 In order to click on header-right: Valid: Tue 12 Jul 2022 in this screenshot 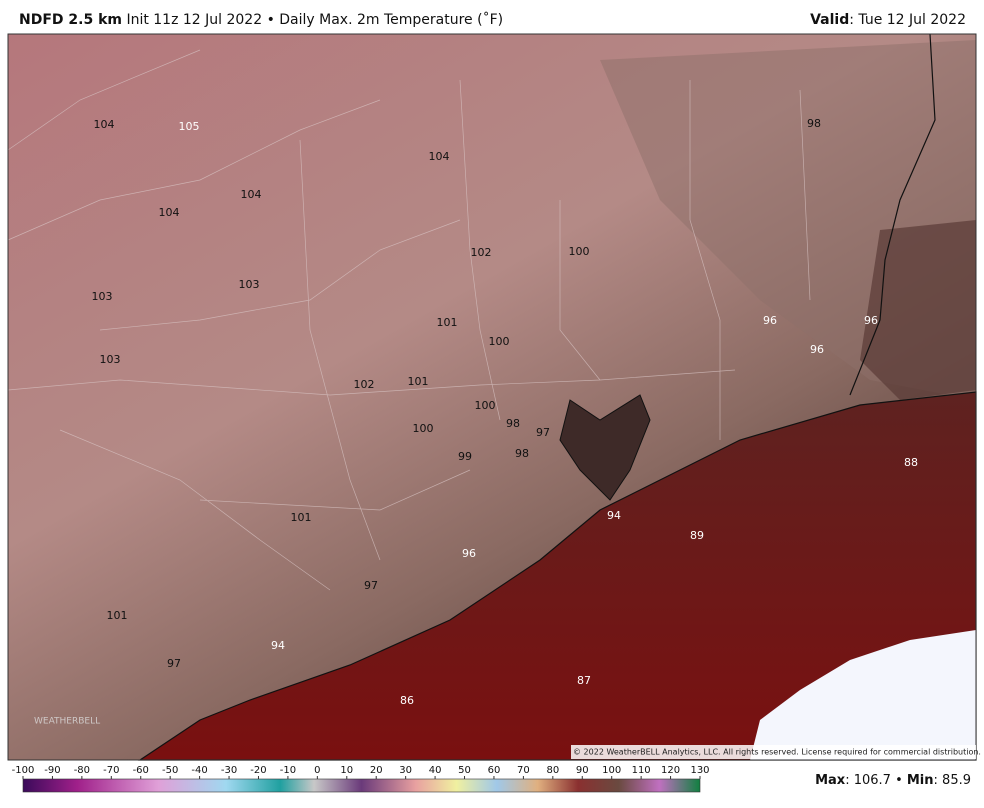, I will do `click(888, 20)`.